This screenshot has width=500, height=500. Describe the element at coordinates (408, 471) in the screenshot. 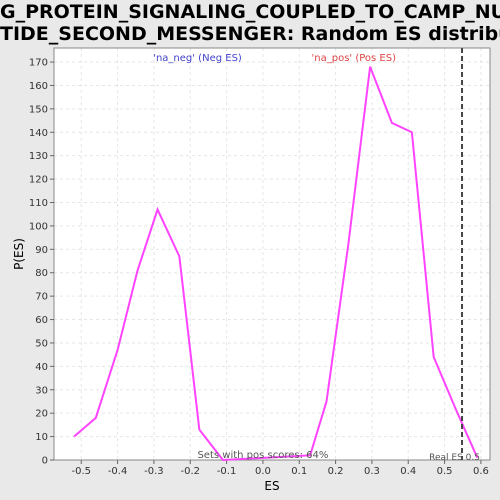

I see `x-tick-label: 0.4` at that location.